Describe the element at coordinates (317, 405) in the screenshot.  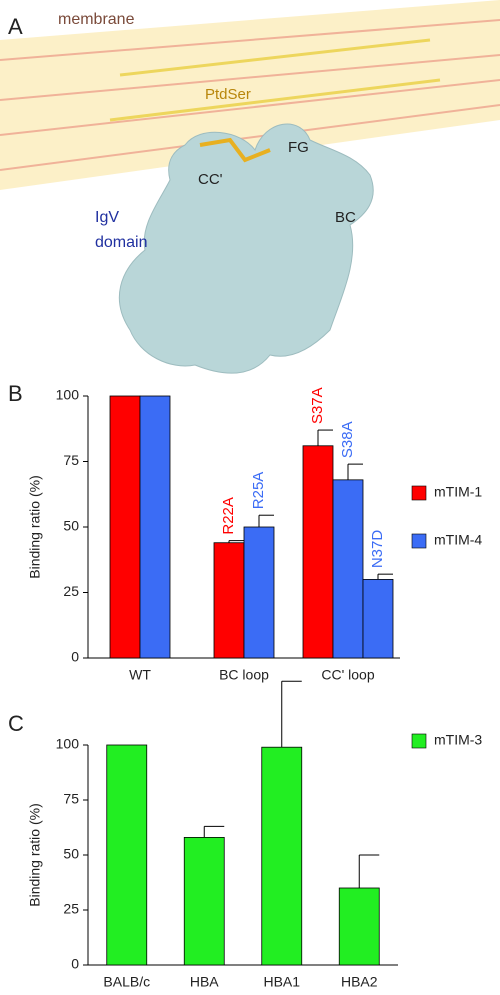
I see `bar-label: S37A` at that location.